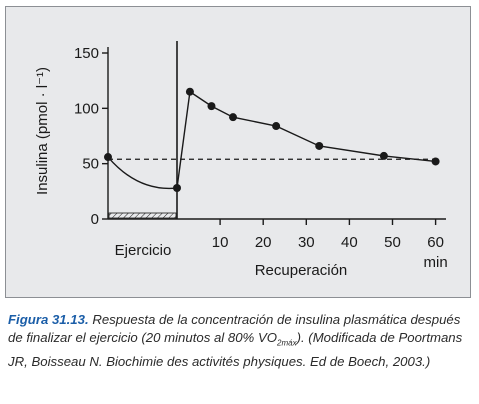  What do you see at coordinates (392, 242) in the screenshot?
I see `x-tick-label-50: 50` at bounding box center [392, 242].